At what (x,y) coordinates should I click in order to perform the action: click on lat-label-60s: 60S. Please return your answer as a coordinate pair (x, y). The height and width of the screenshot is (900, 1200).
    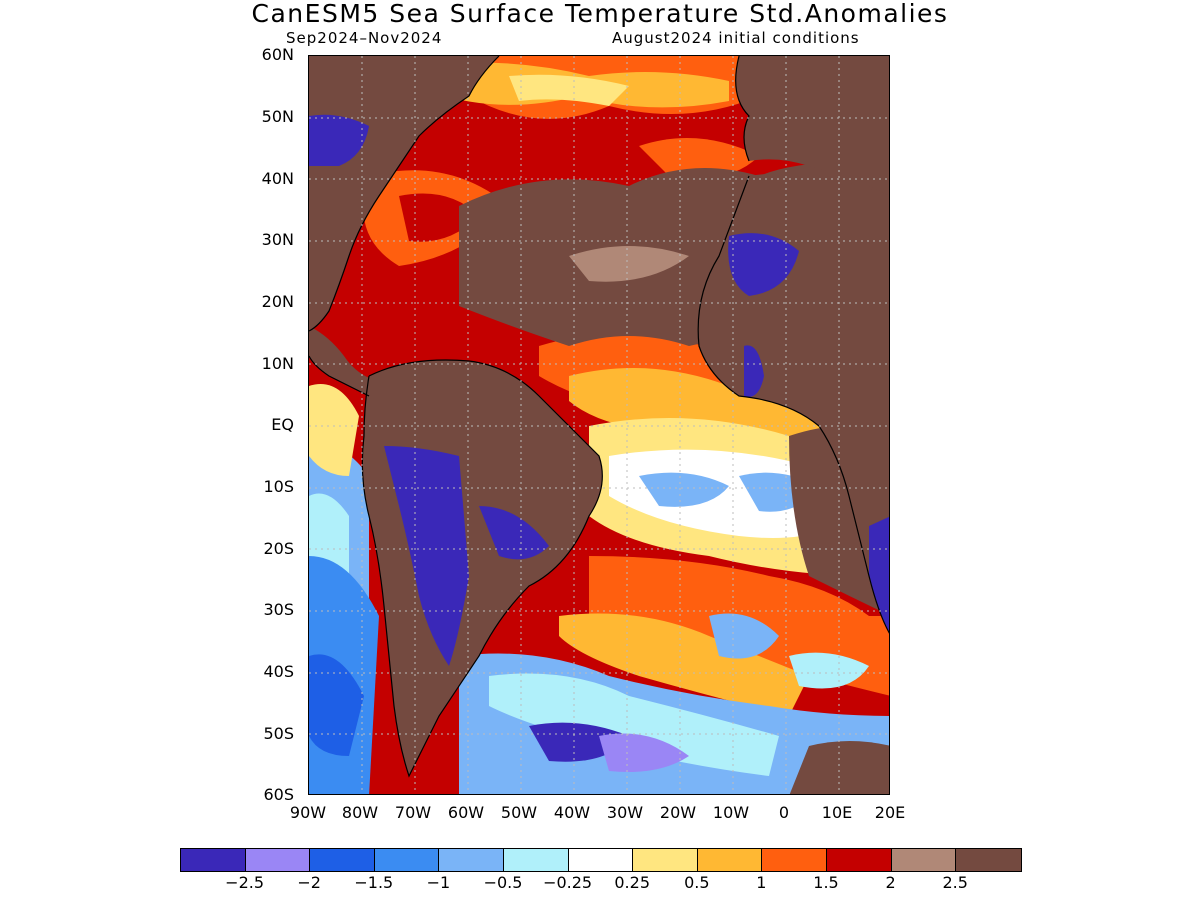
    Looking at the image, I should click on (278, 794).